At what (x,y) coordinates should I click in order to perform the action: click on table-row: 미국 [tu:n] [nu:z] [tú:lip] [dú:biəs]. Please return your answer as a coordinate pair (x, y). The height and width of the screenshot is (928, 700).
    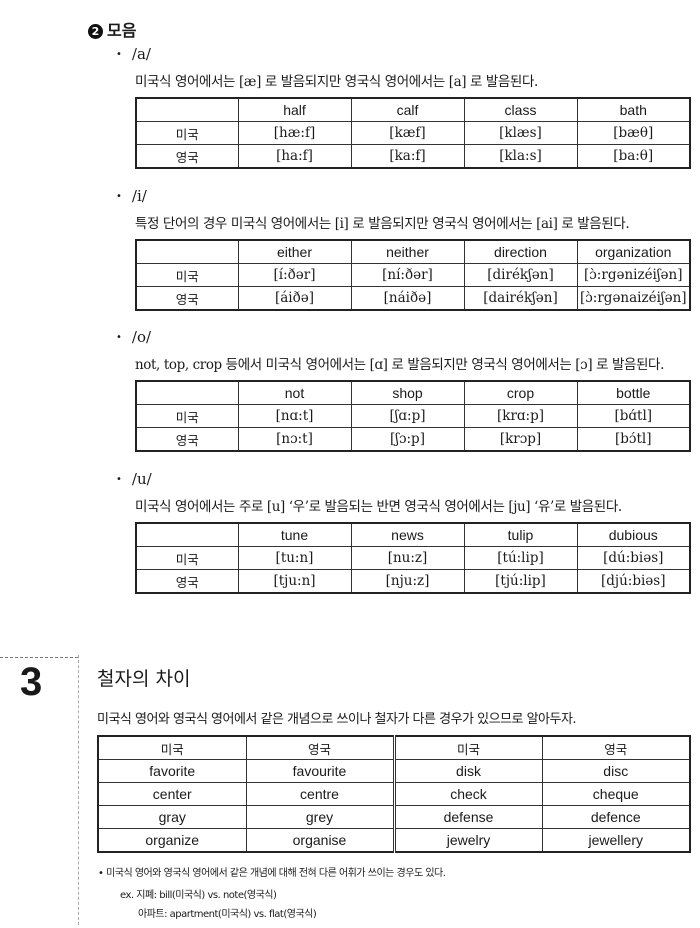
    Looking at the image, I should click on (413, 558).